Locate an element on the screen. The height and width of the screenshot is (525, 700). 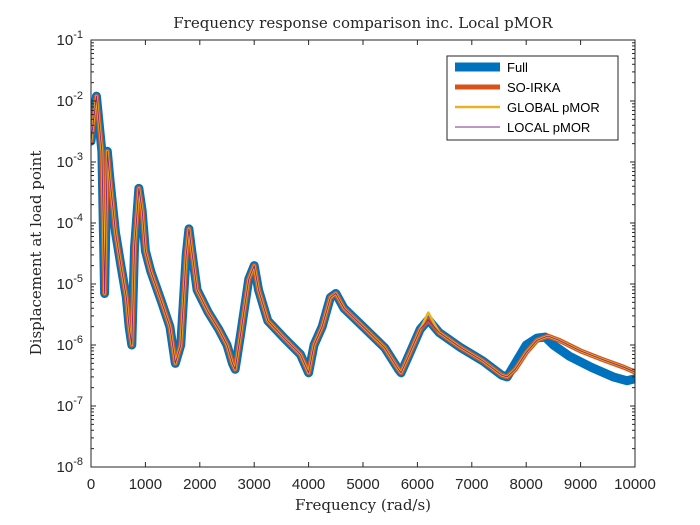
legend-label-1: Full is located at coordinates (517, 67).